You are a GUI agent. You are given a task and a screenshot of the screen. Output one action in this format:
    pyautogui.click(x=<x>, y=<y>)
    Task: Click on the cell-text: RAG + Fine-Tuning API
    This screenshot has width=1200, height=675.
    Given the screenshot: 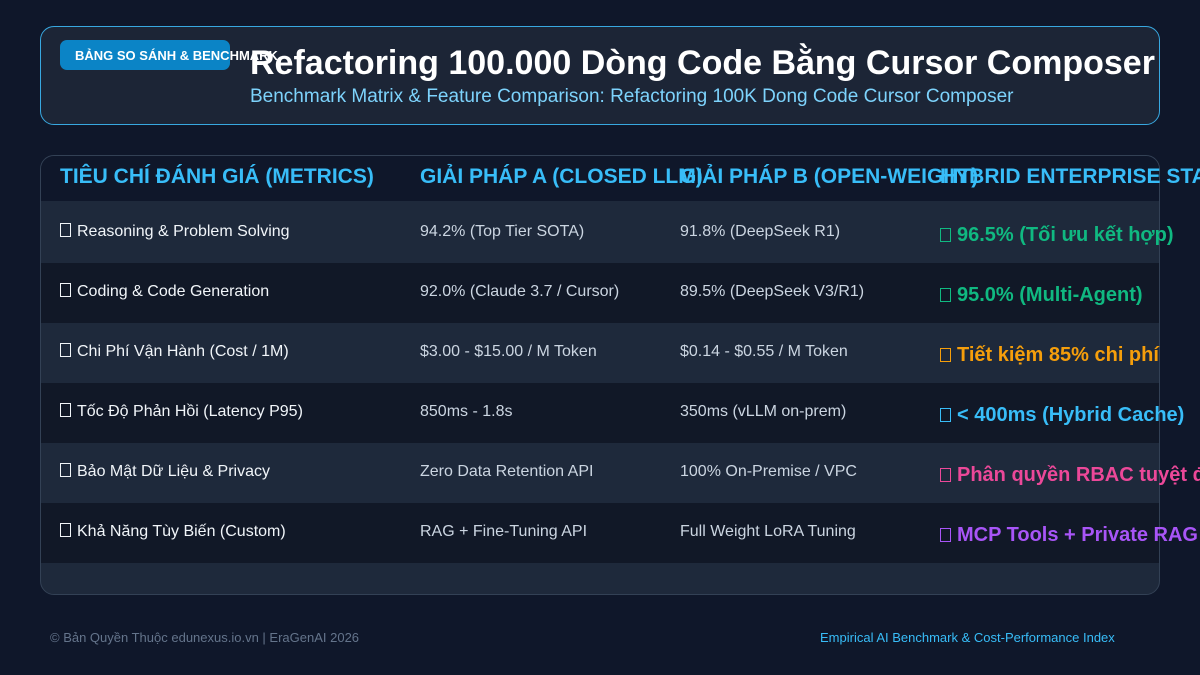 What is the action you would take?
    pyautogui.click(x=504, y=531)
    